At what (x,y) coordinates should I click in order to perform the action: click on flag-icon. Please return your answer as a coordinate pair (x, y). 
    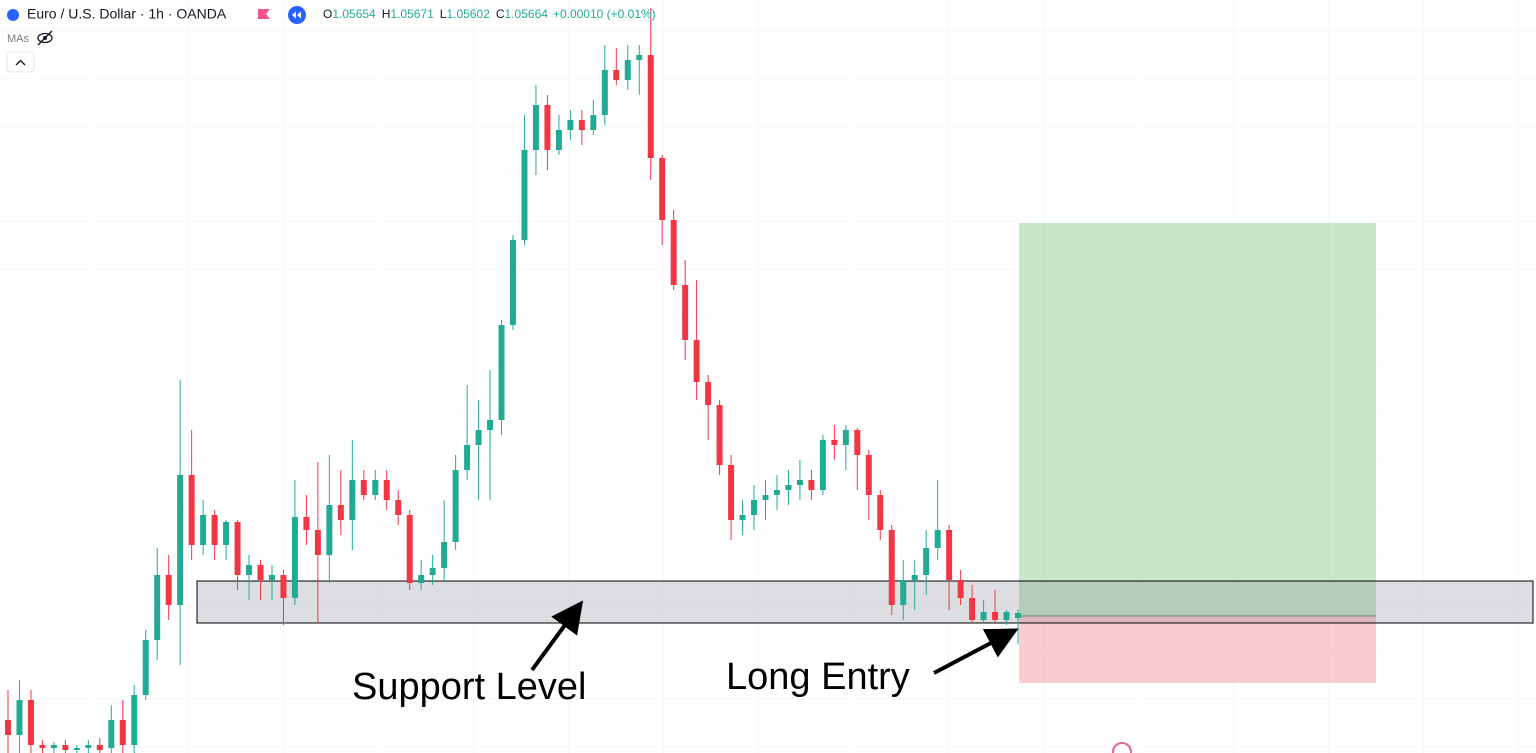
    Looking at the image, I should click on (264, 14).